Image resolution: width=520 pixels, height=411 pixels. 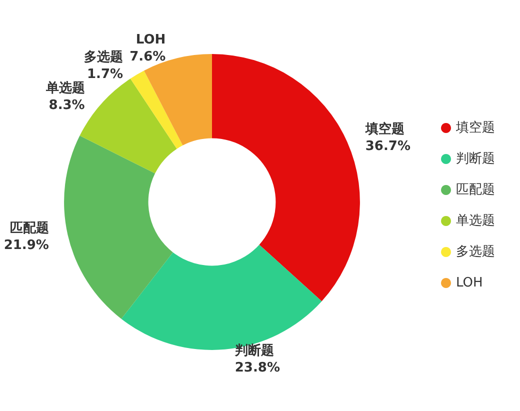 I want to click on legend-label: 填空题, so click(x=475, y=128).